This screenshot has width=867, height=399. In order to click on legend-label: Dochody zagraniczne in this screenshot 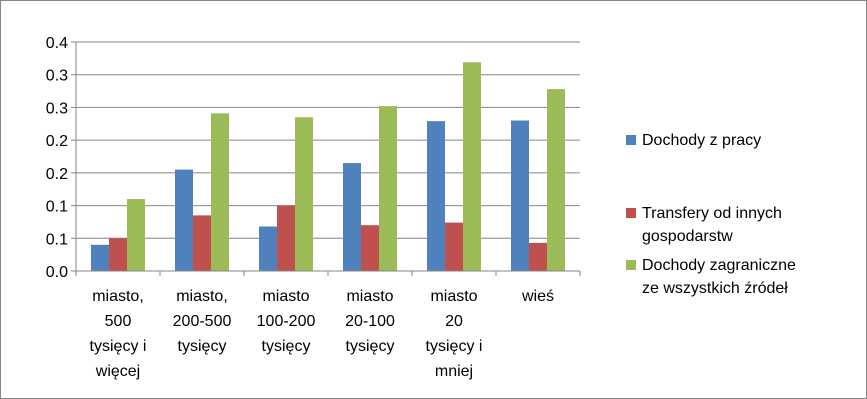, I will do `click(719, 265)`.